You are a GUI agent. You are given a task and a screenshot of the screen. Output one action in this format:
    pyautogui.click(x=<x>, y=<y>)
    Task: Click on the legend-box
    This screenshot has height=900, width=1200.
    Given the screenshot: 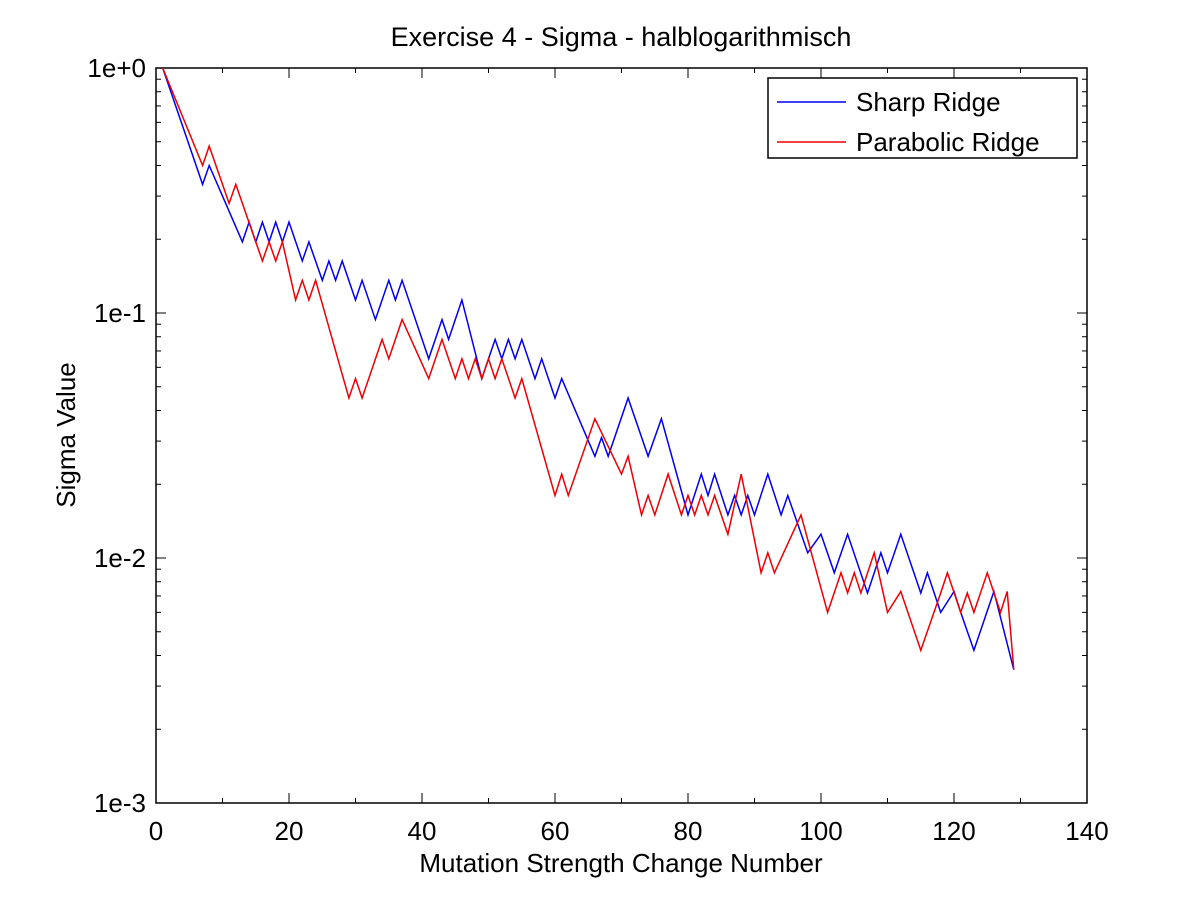 What is the action you would take?
    pyautogui.click(x=922, y=118)
    